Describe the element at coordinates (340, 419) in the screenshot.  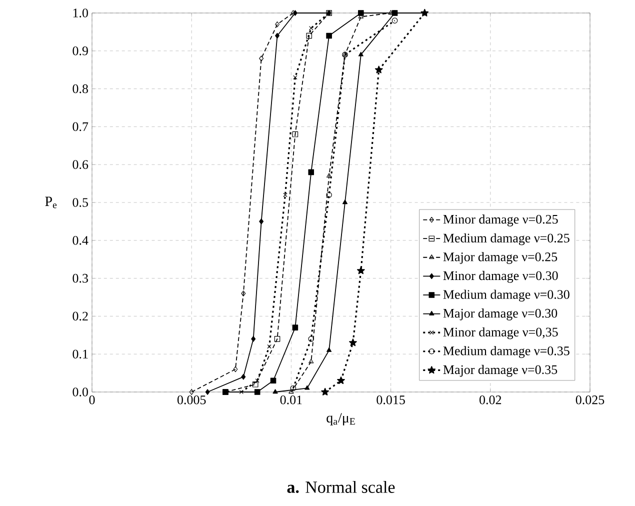
I see `x-axis-title: q$_{a}$/μ$_{E}$` at that location.